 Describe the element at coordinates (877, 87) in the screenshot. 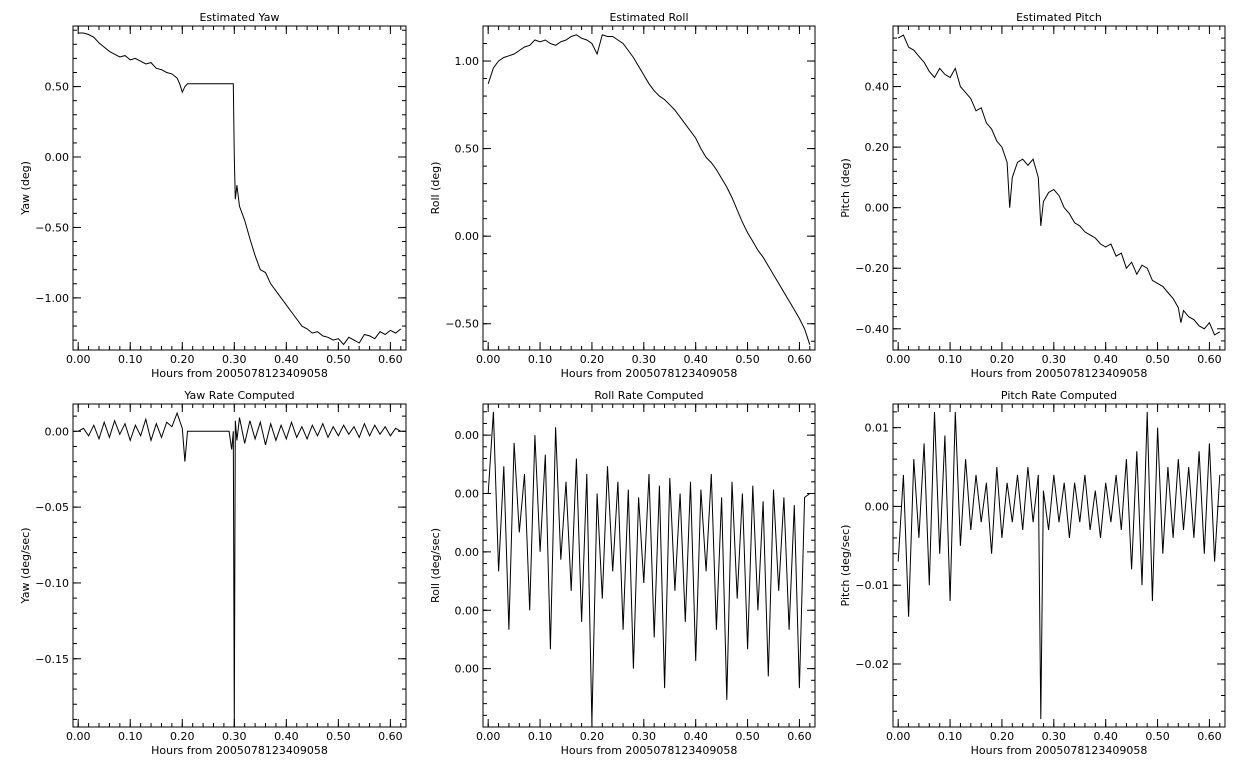

I see `y-tick-label: 0.40` at that location.